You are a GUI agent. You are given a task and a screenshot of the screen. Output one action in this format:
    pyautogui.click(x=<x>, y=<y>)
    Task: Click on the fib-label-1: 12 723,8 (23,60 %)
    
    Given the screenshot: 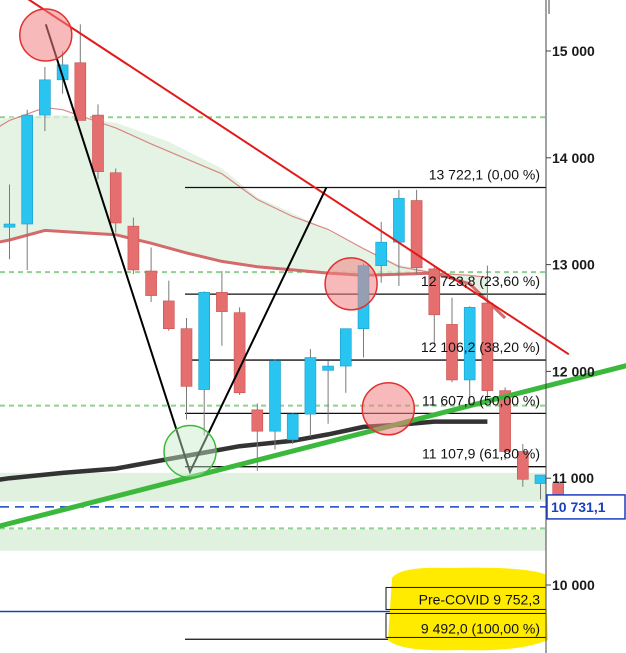 What is the action you would take?
    pyautogui.click(x=480, y=281)
    